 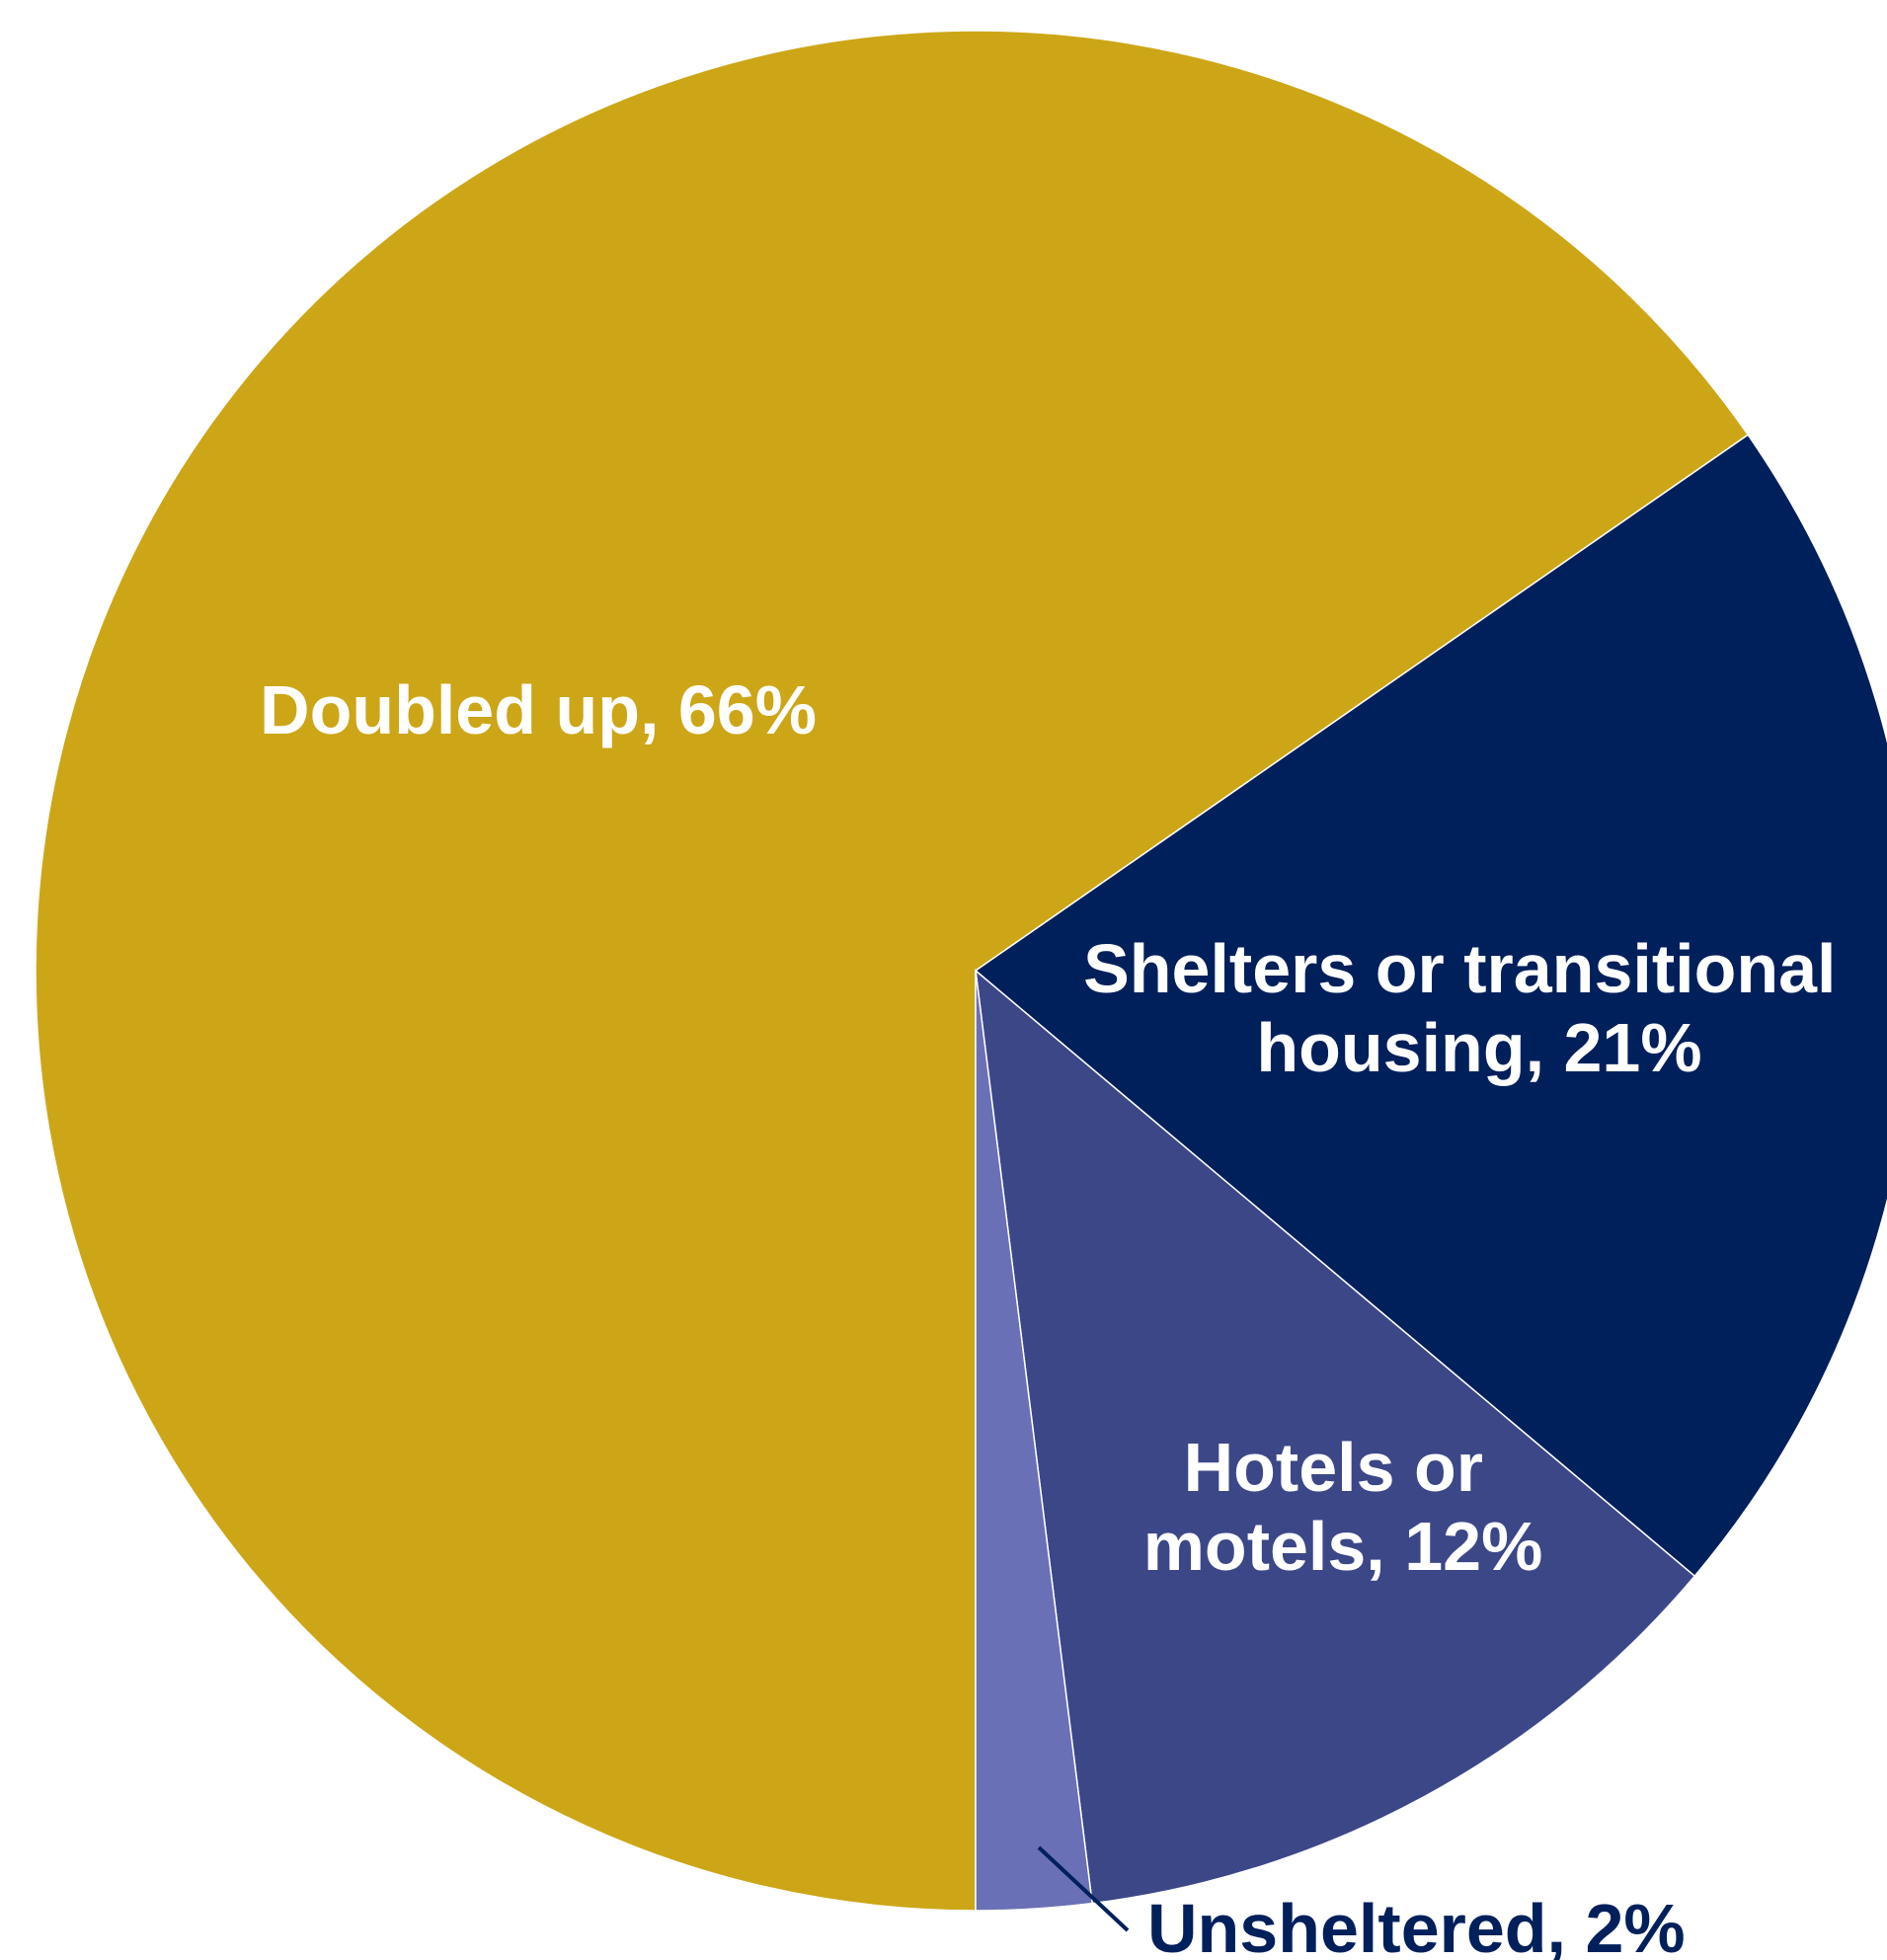 I want to click on label-hotels-line-2: motels, 12%, so click(x=1343, y=1546).